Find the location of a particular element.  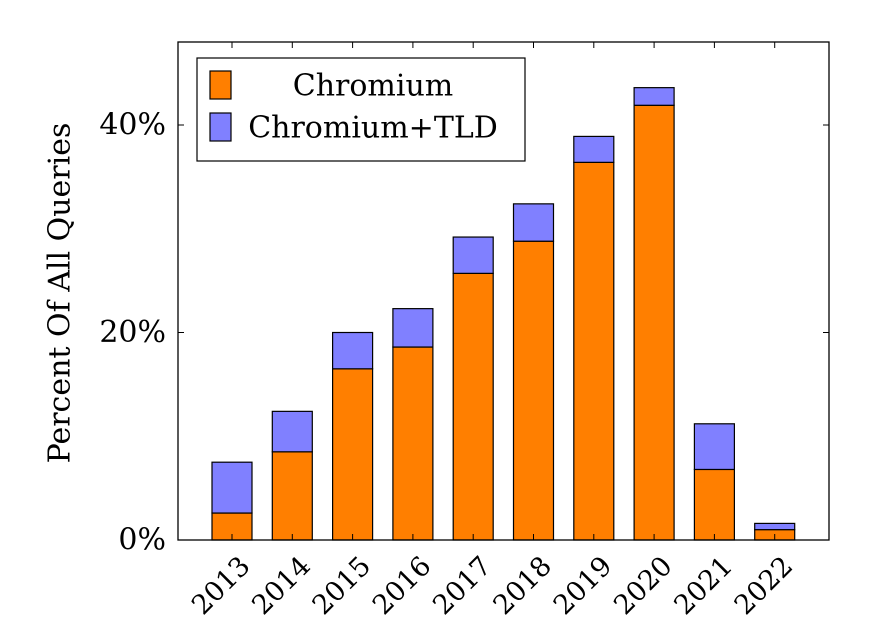

legend: Chromium Chromium+TLD is located at coordinates (361, 109).